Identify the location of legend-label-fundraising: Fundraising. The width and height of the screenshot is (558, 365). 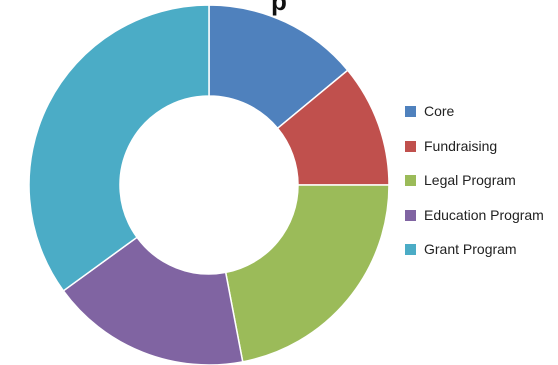
(461, 145).